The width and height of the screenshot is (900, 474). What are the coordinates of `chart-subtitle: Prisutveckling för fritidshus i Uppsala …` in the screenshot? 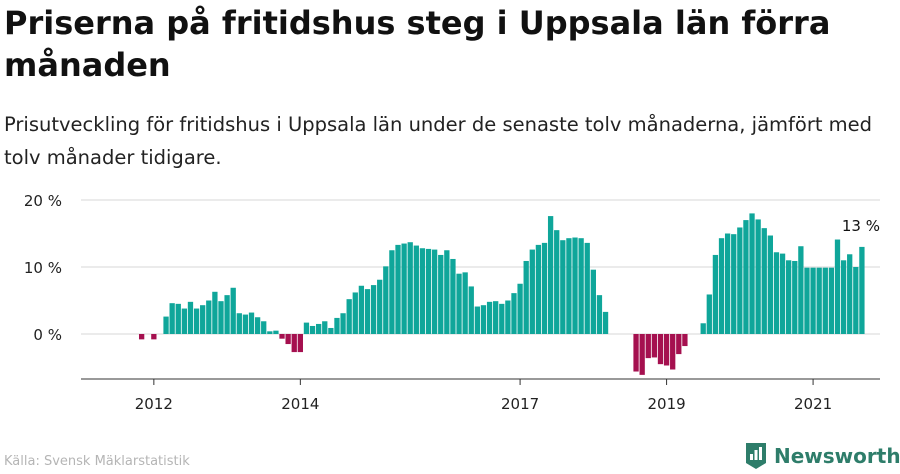 It's located at (438, 141).